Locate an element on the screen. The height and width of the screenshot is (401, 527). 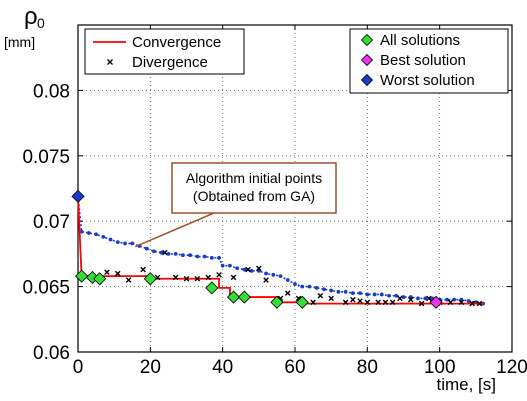
y-tick-label: 0.075 is located at coordinates (46, 157).